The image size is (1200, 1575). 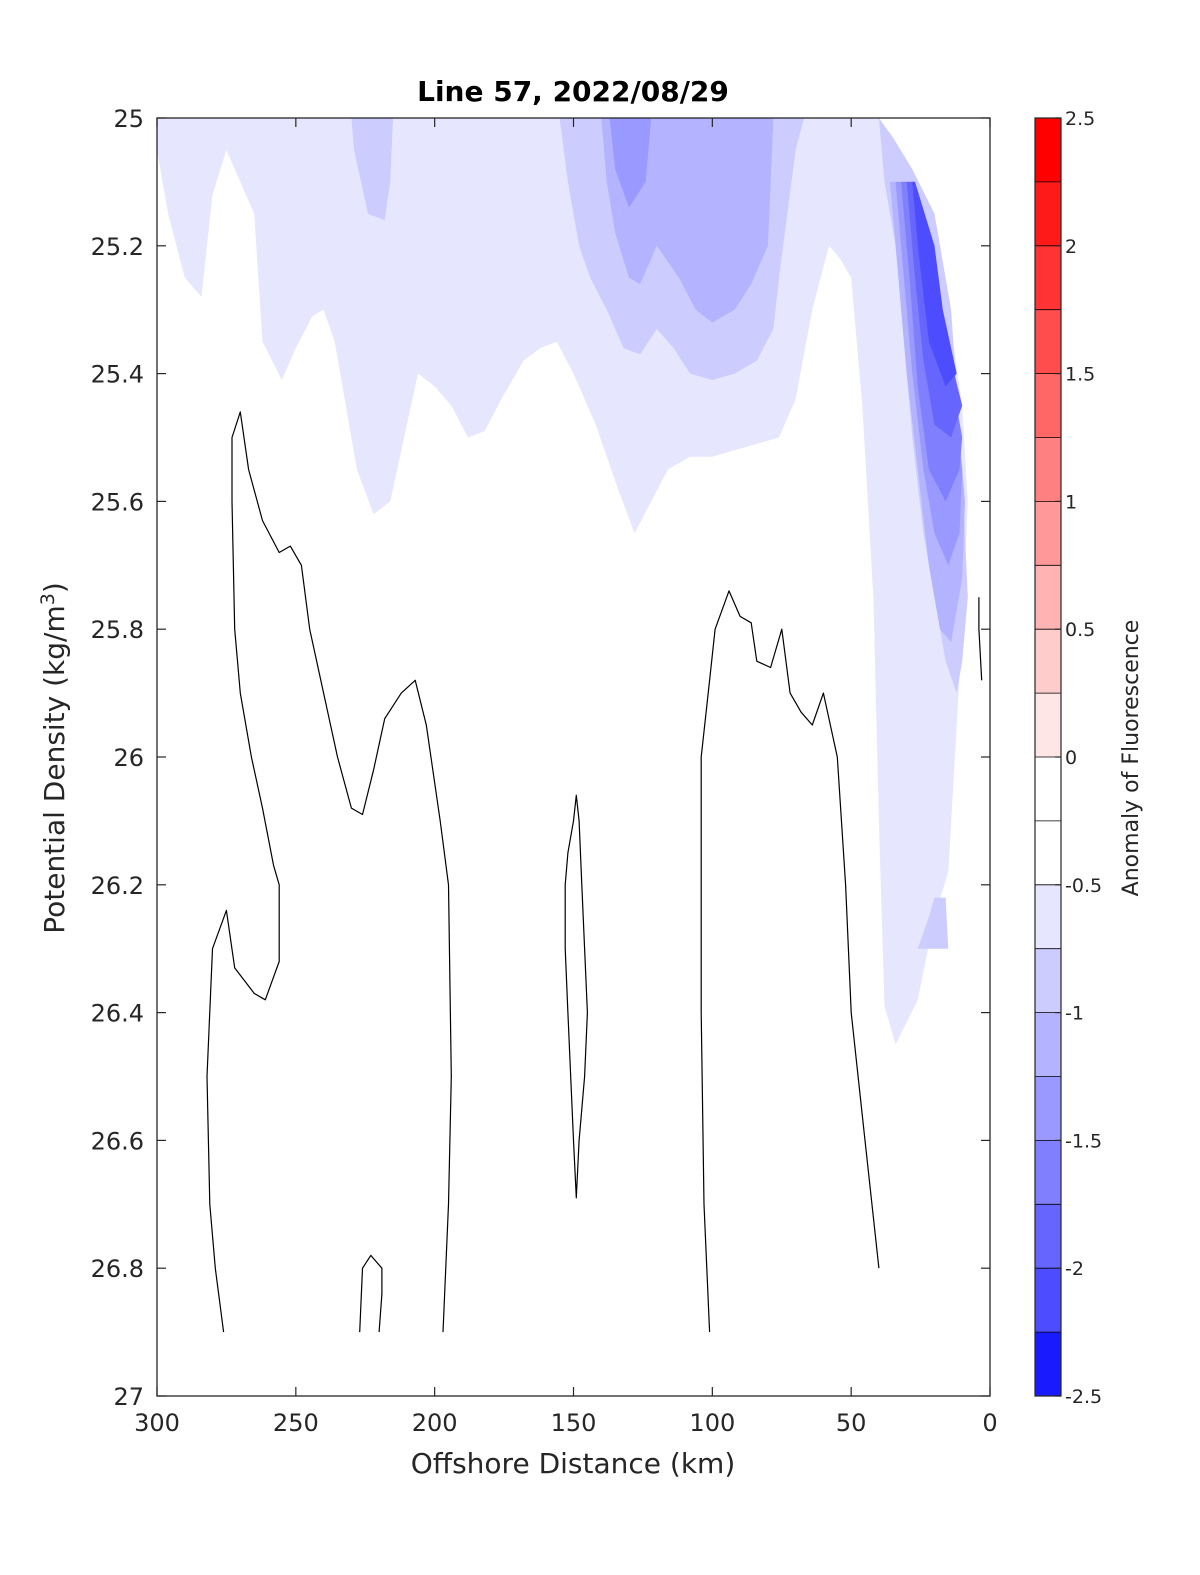 What do you see at coordinates (117, 630) in the screenshot?
I see `y-tick-label: 25.8` at bounding box center [117, 630].